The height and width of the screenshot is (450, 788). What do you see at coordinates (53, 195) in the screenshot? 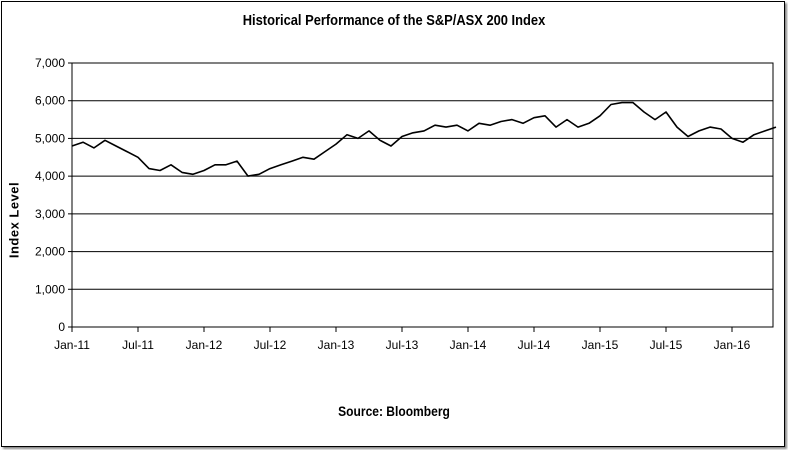
I see `y-axis-ticks: 0 1,000 2,000 3,000 4,000 5,000 6,000 7,000` at bounding box center [53, 195].